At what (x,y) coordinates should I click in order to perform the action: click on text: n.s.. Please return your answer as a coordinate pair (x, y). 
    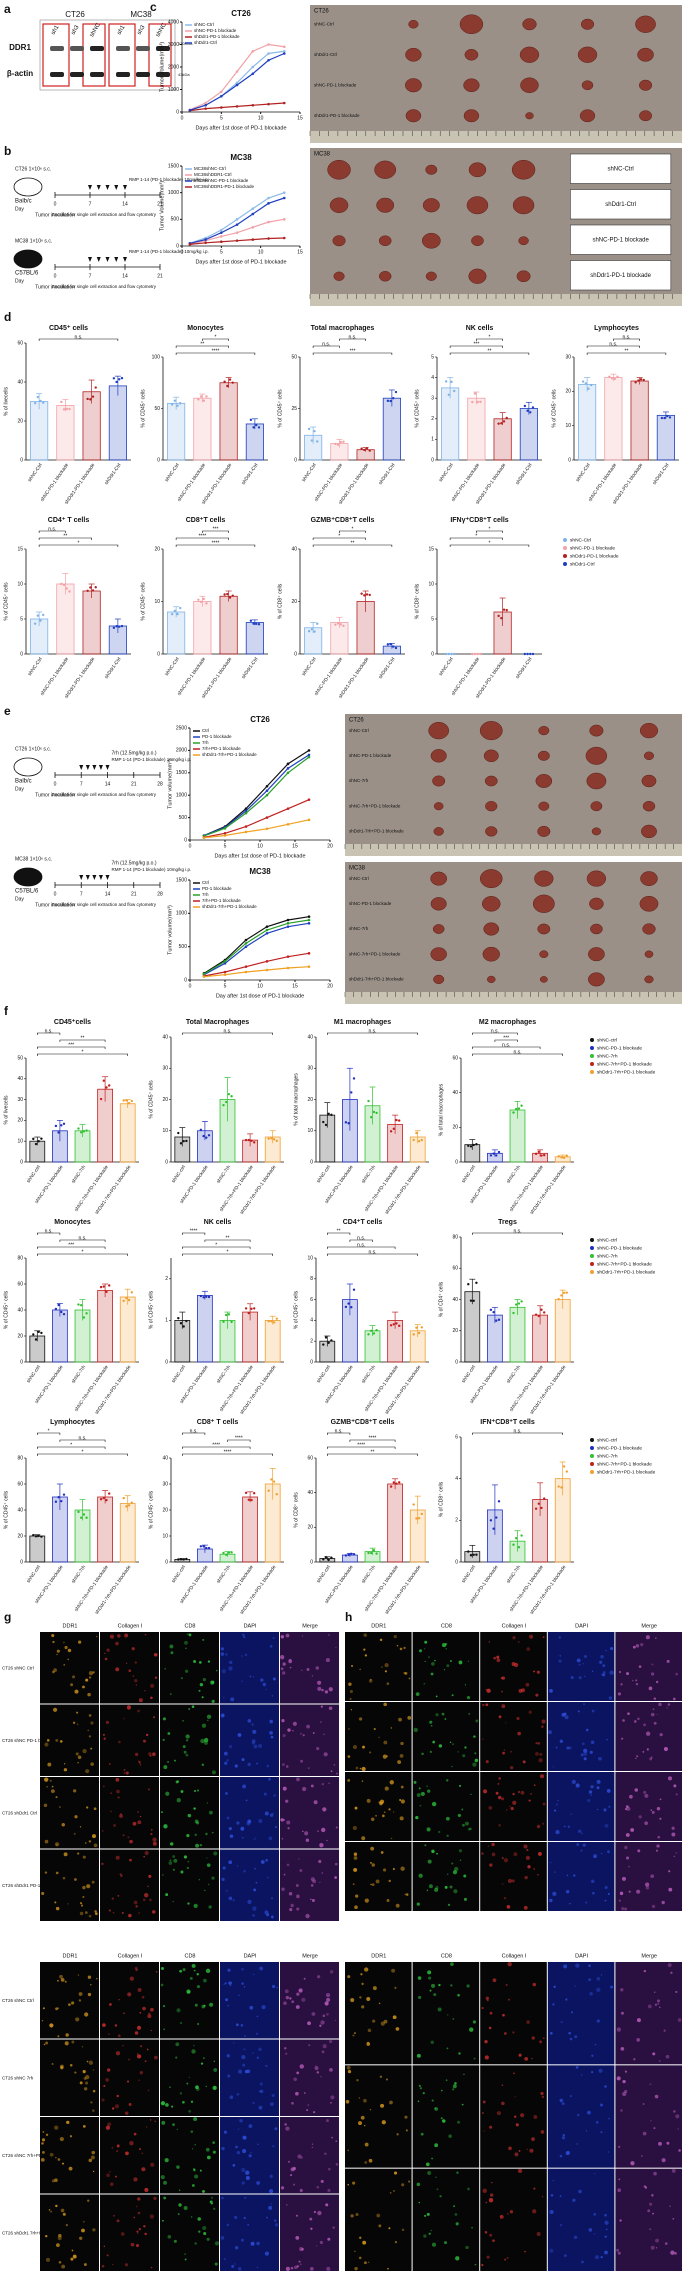
    Looking at the image, I should click on (78, 337).